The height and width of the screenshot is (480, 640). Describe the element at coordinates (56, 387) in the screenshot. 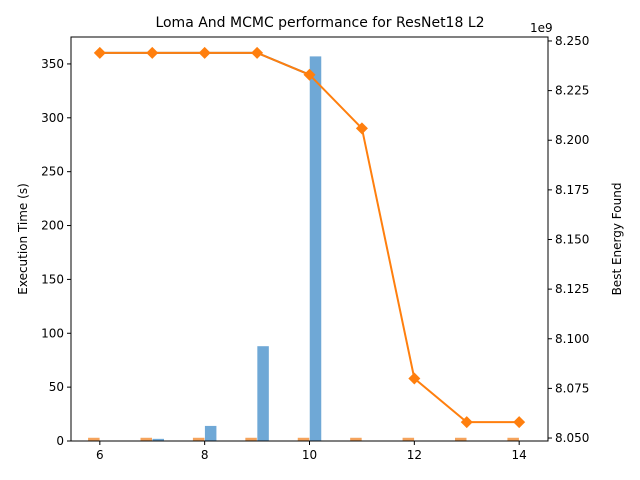

I see `y-left-tick-label: 50` at that location.